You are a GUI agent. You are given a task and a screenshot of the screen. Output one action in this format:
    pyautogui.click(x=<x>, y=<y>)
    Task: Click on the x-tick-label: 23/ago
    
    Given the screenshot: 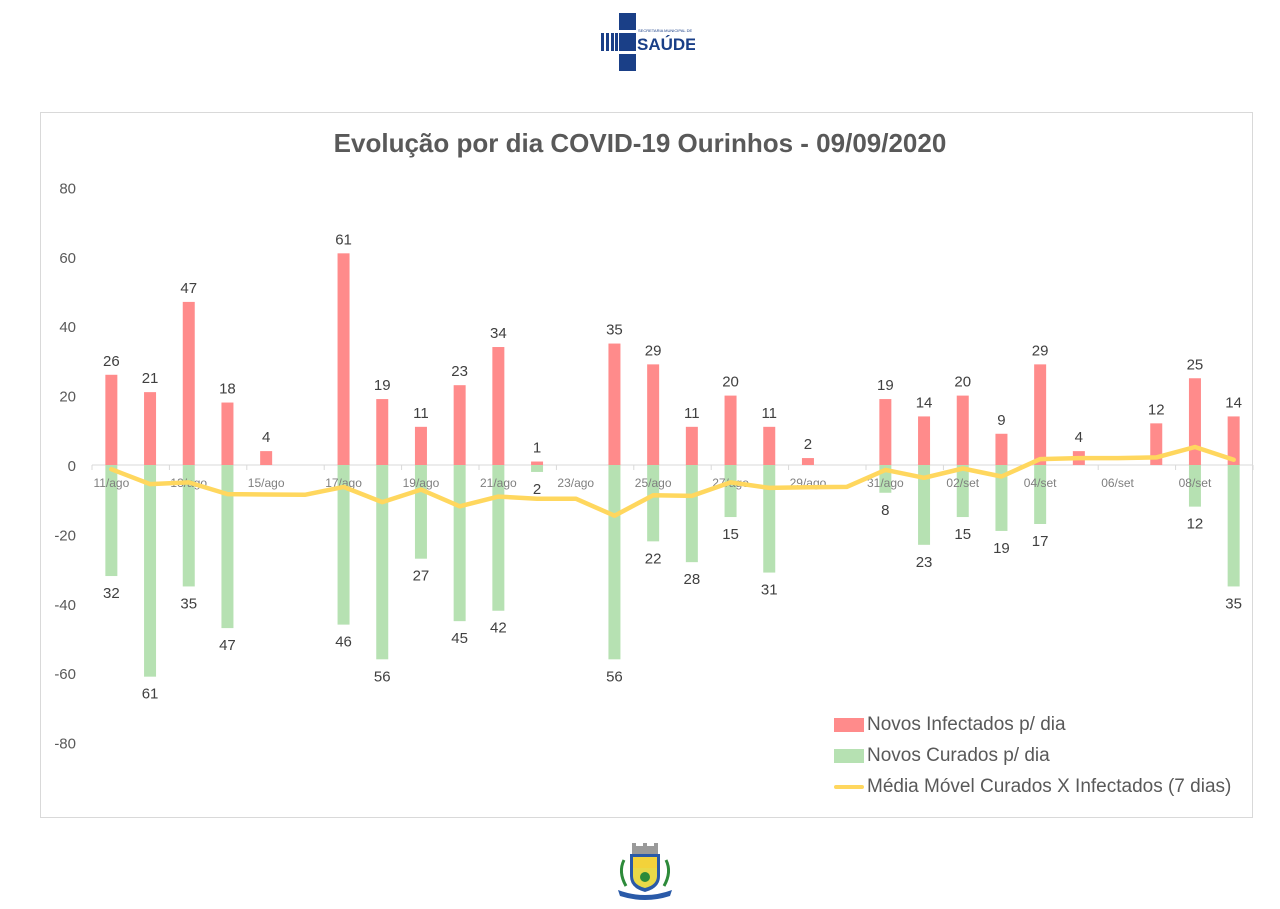 What is the action you would take?
    pyautogui.click(x=575, y=483)
    